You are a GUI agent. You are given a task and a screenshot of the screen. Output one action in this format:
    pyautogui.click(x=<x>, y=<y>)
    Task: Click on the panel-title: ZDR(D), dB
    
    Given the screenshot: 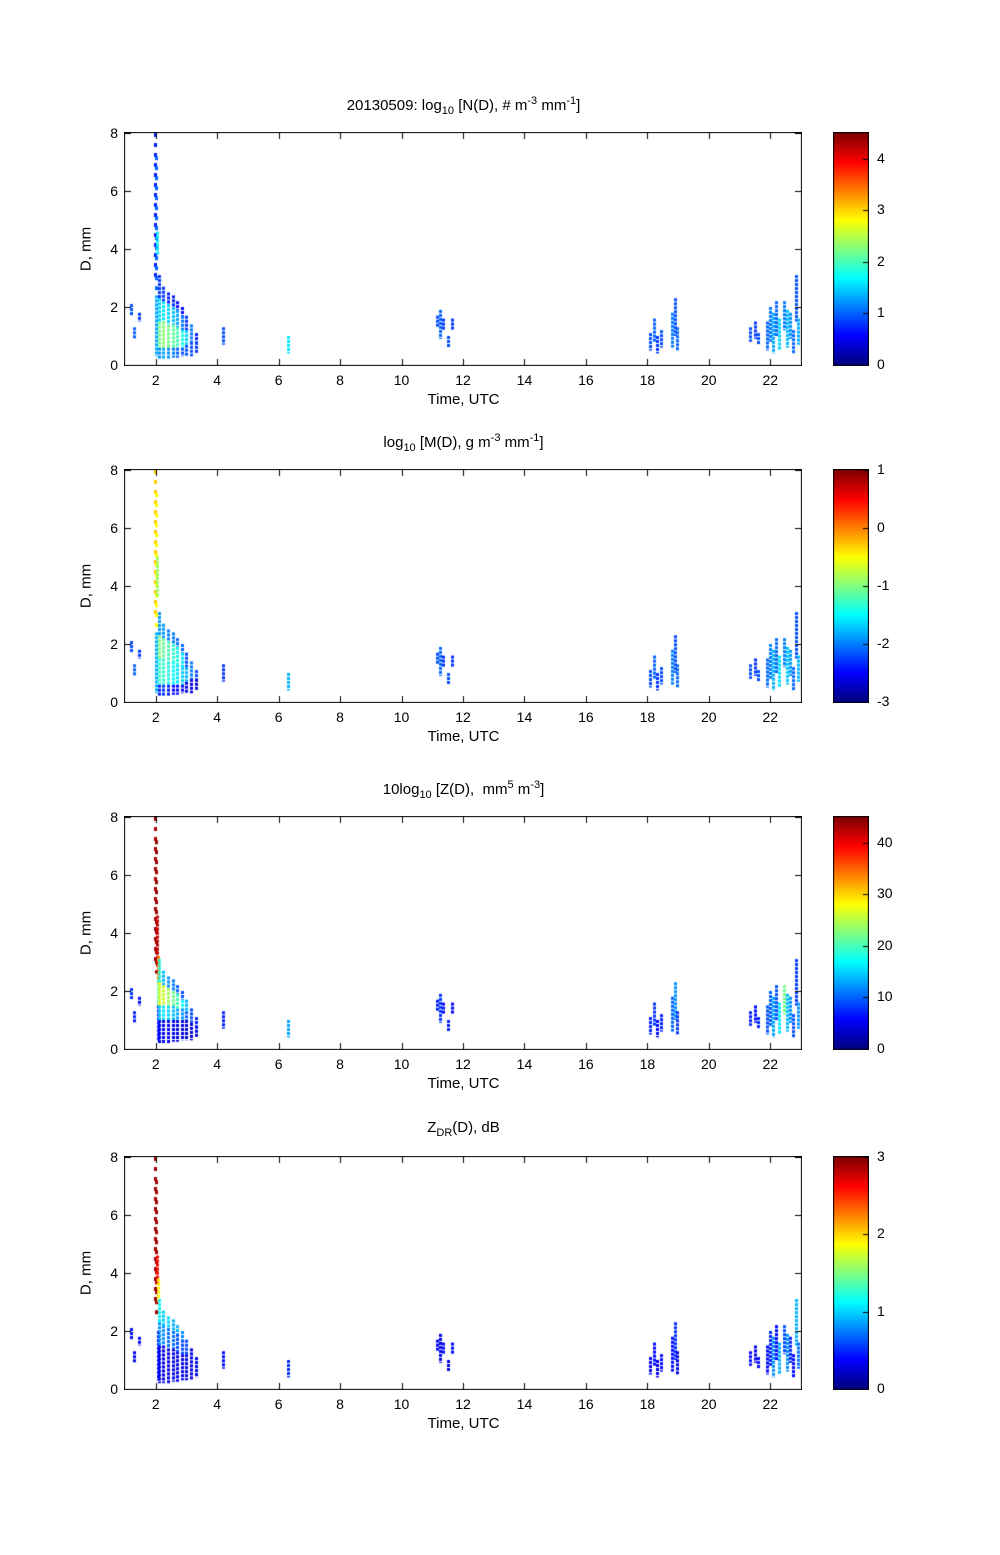 What is the action you would take?
    pyautogui.click(x=463, y=1129)
    